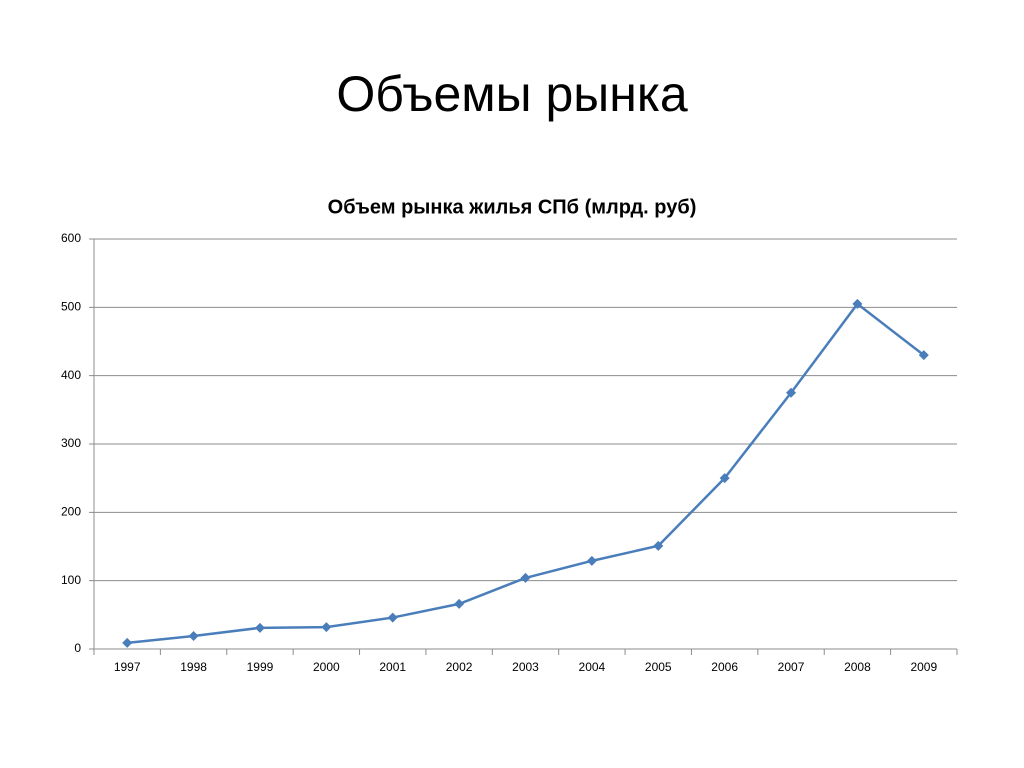 Image resolution: width=1024 pixels, height=768 pixels. Describe the element at coordinates (923, 667) in the screenshot. I see `x-tick-label: 2009` at that location.